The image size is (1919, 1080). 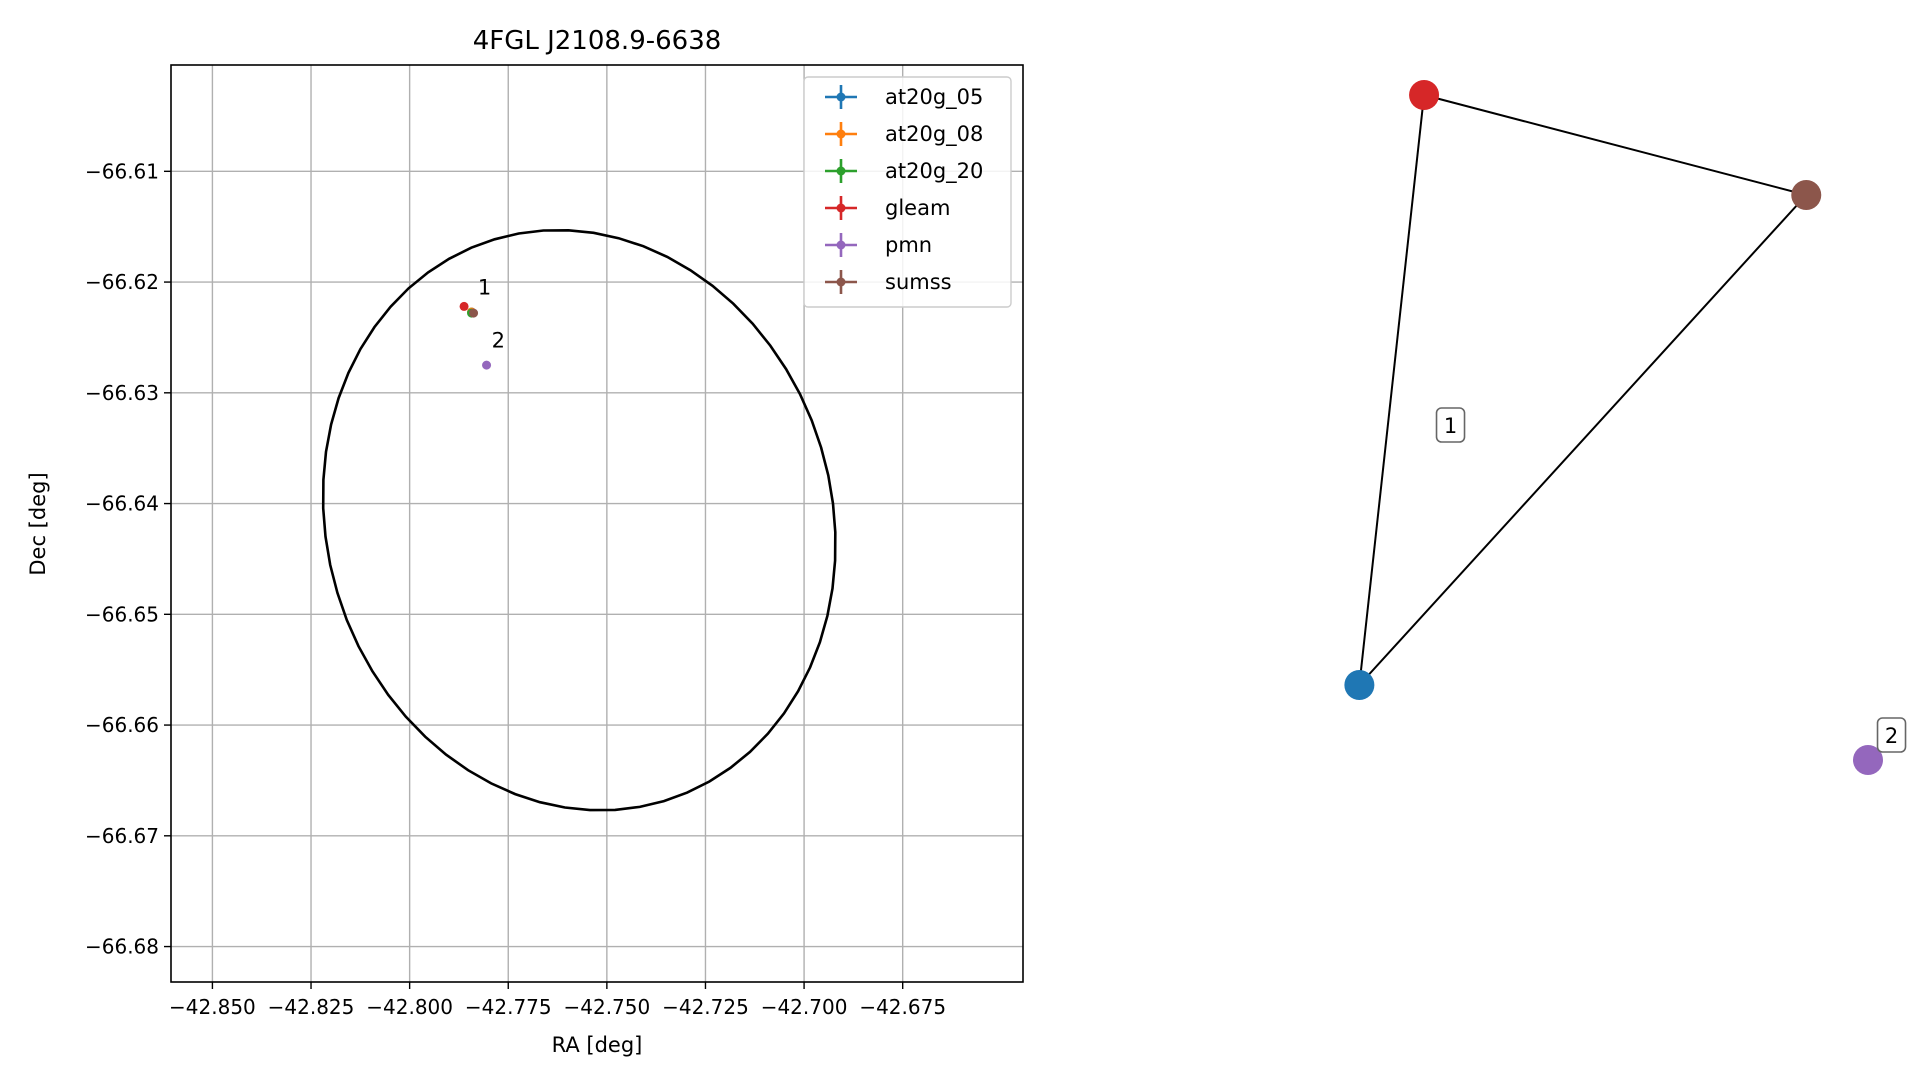 What do you see at coordinates (508, 1007) in the screenshot?
I see `x-tick-label: −42.775` at bounding box center [508, 1007].